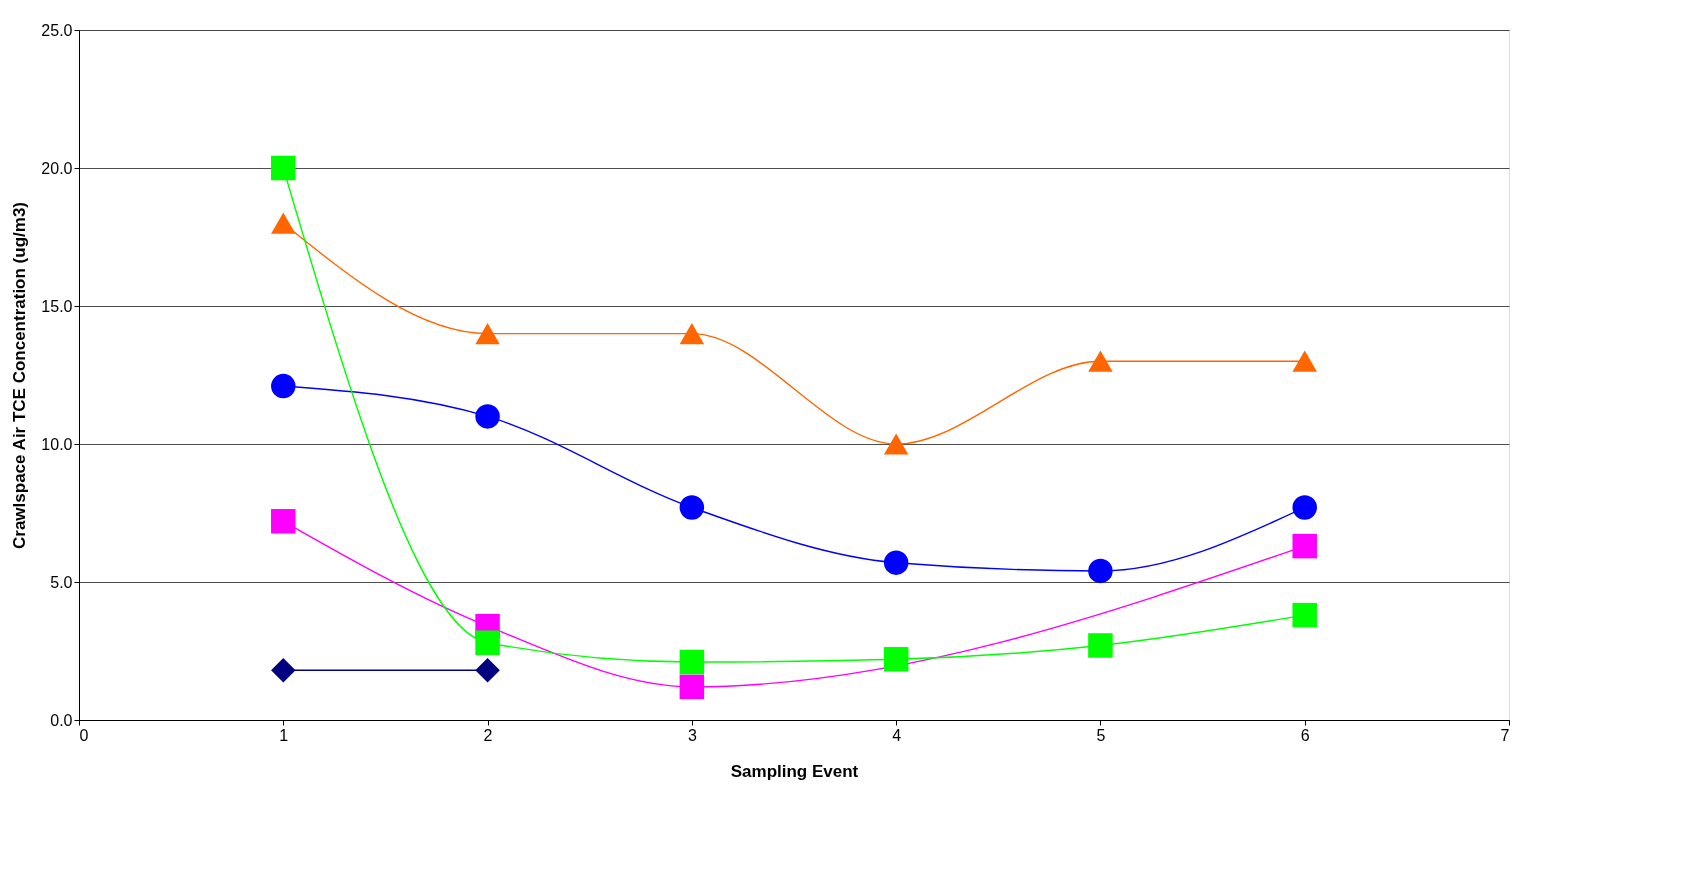 This screenshot has width=1698, height=882. What do you see at coordinates (692, 735) in the screenshot?
I see `x-tick-label: 3` at bounding box center [692, 735].